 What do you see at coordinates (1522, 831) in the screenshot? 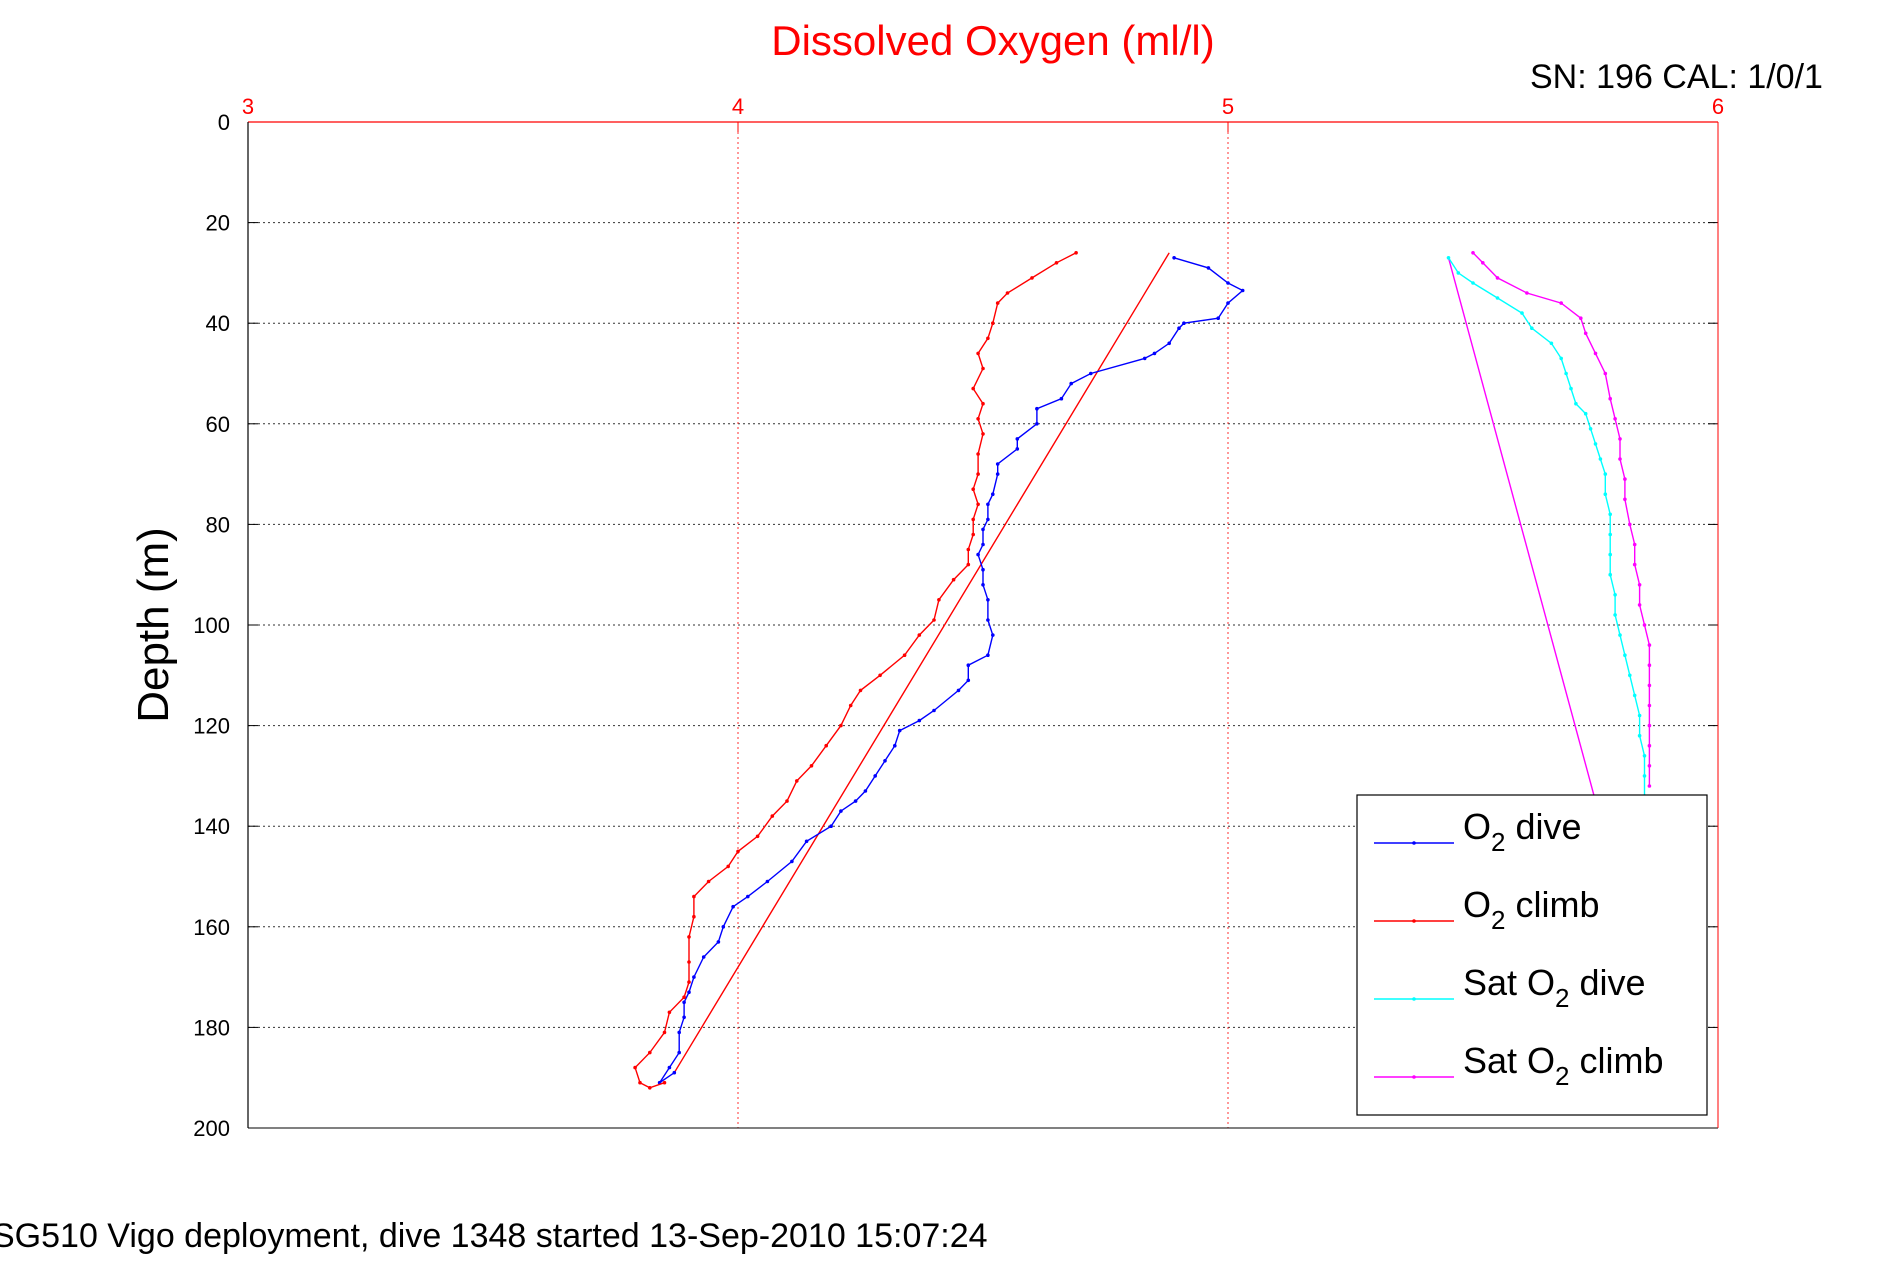
I see `legend-label-o2-dive: O2 dive` at bounding box center [1522, 831].